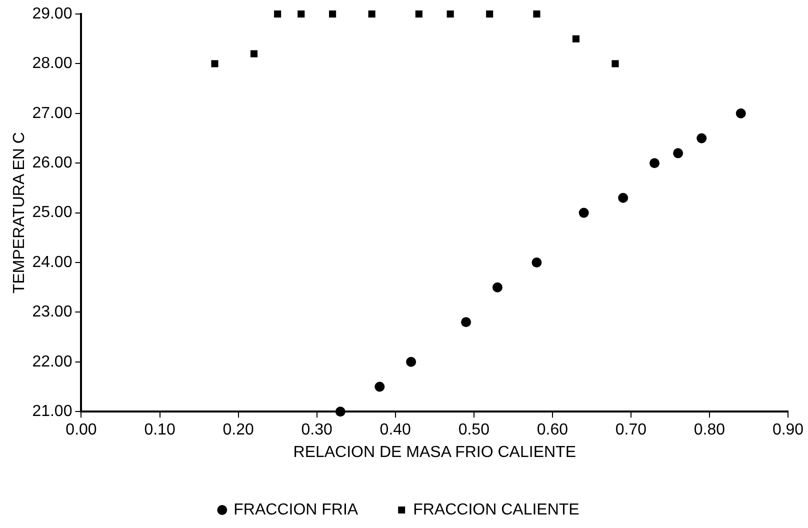 The width and height of the screenshot is (808, 528). Describe the element at coordinates (296, 509) in the screenshot. I see `legend-label: FRACCION FRIA` at that location.